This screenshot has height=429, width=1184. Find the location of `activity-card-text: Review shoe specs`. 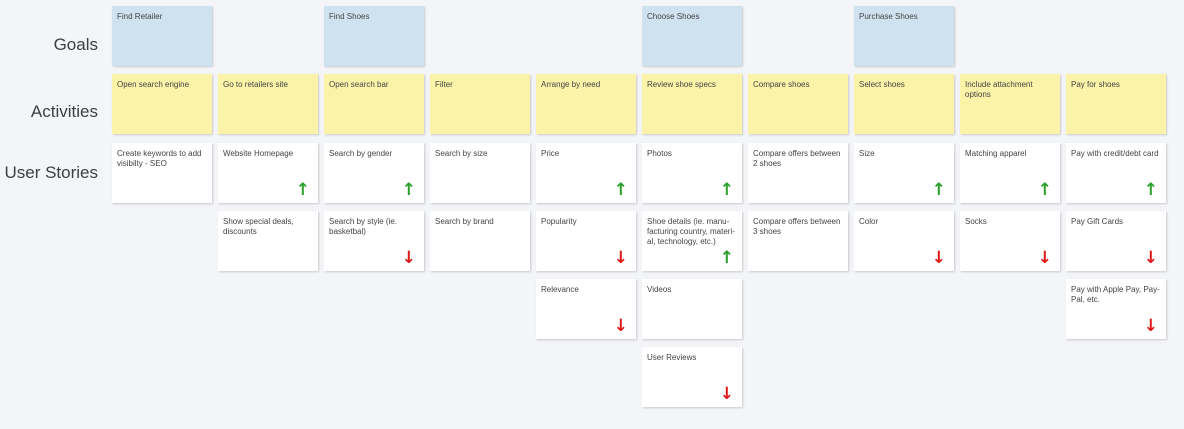

activity-card-text: Review shoe specs is located at coordinates (681, 84).